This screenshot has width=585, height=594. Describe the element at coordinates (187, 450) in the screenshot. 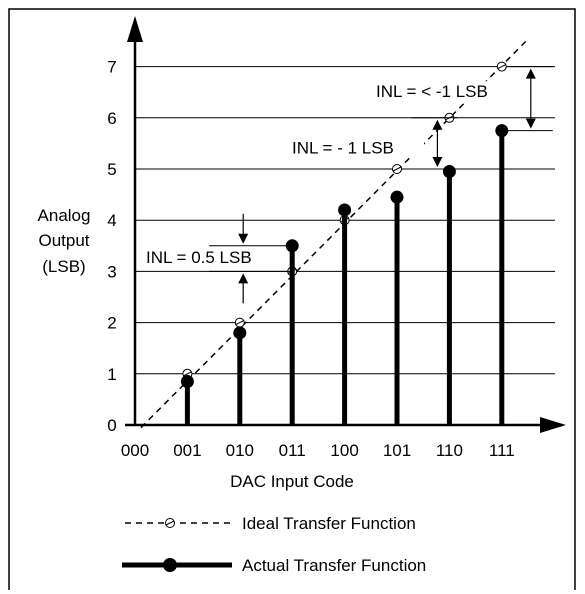

I see `x-tick-label: 001` at that location.